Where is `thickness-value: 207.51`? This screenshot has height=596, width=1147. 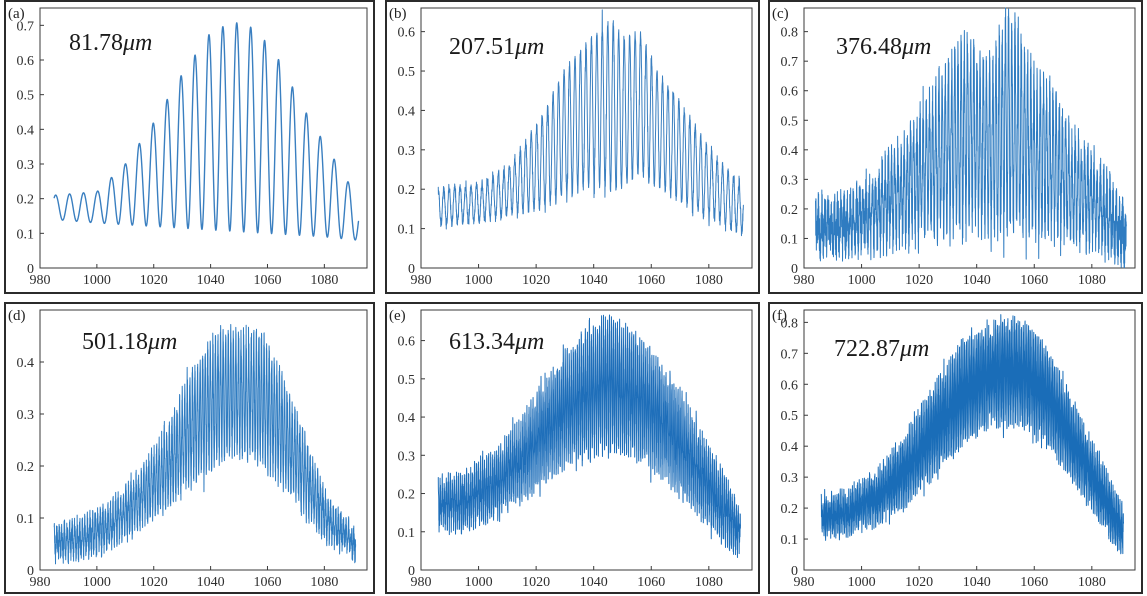 thickness-value: 207.51 is located at coordinates (482, 47).